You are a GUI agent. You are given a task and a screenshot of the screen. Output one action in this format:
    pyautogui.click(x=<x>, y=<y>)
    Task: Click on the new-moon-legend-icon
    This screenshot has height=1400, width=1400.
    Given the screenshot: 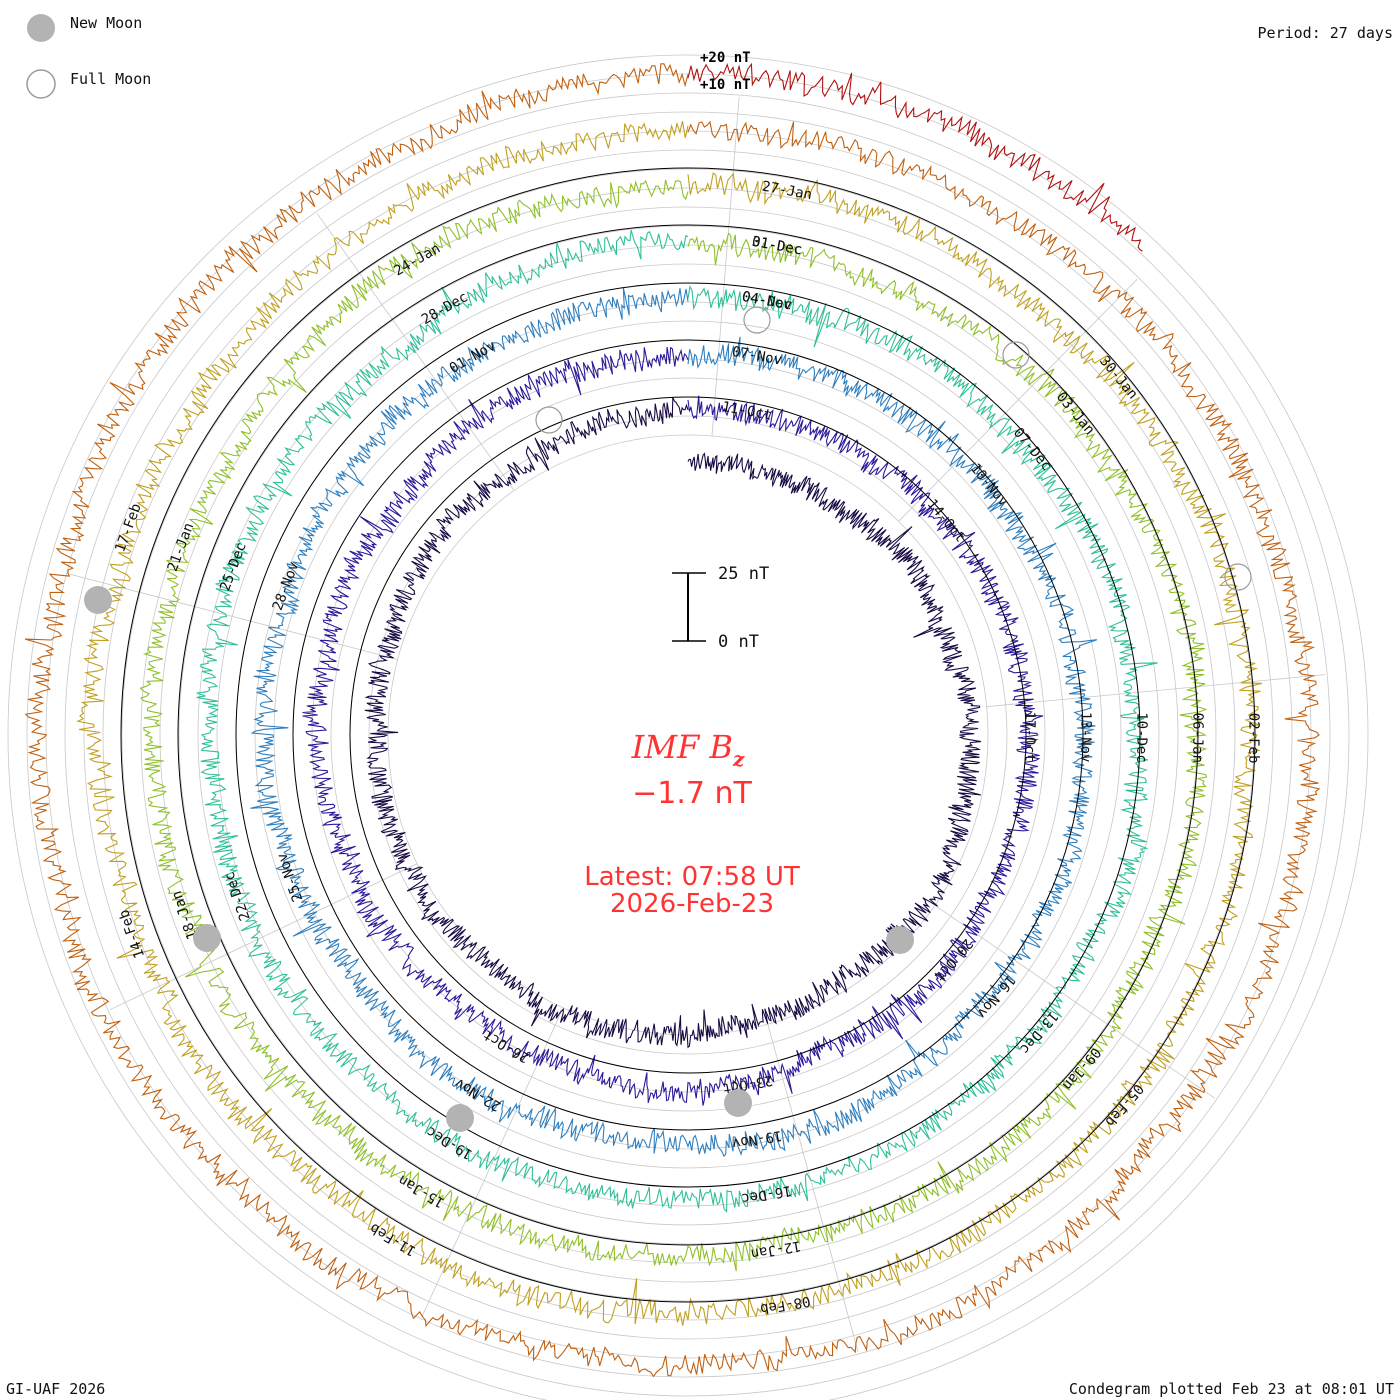 What is the action you would take?
    pyautogui.click(x=41, y=28)
    